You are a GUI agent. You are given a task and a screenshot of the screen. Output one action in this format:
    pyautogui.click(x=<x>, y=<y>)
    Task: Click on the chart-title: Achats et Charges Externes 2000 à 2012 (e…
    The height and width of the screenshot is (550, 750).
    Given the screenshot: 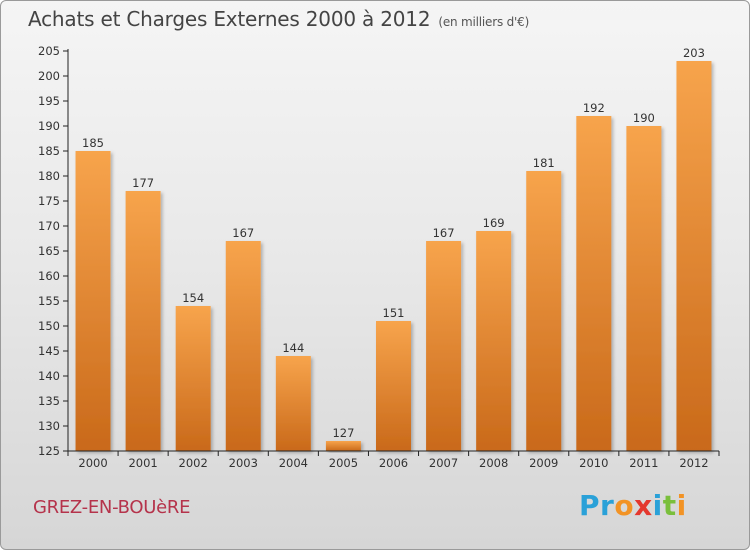 What is the action you would take?
    pyautogui.click(x=278, y=19)
    